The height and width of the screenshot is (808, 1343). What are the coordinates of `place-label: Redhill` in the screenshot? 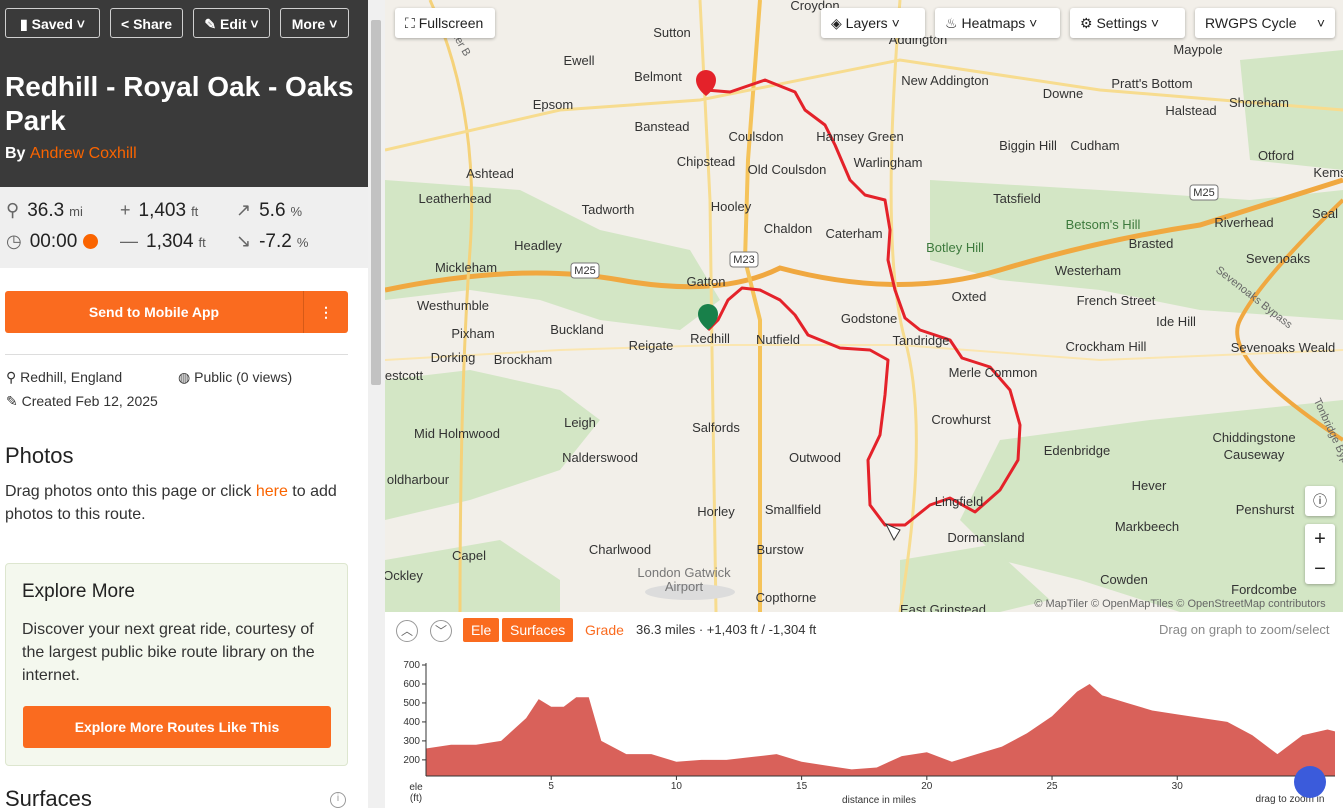 It's located at (710, 338).